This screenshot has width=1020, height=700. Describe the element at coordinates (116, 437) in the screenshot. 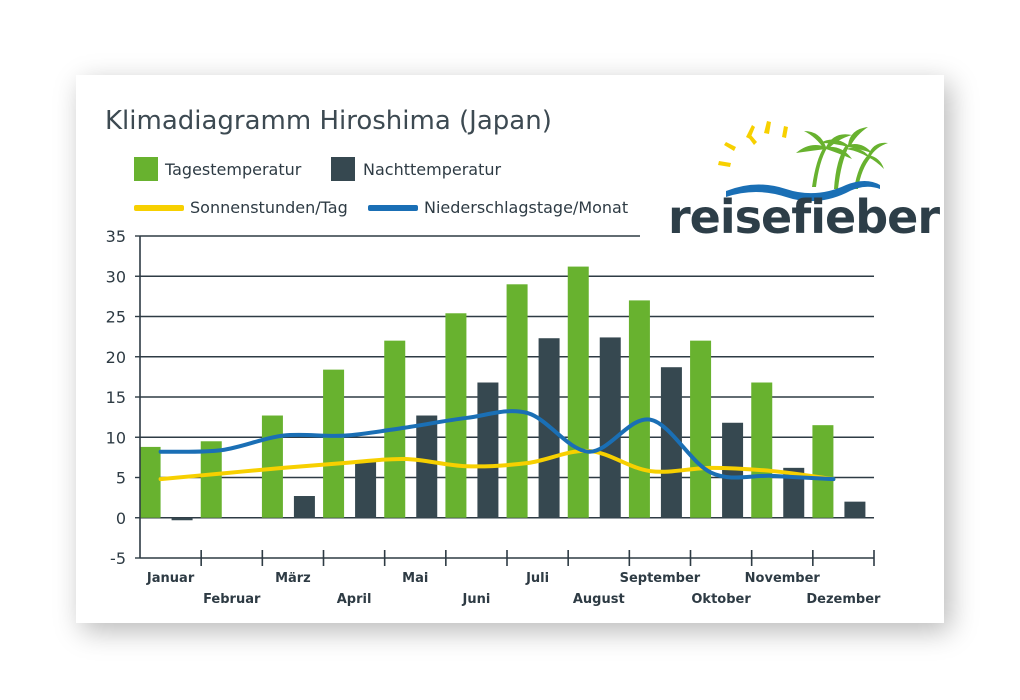

I see `y-tick-label: 10` at that location.